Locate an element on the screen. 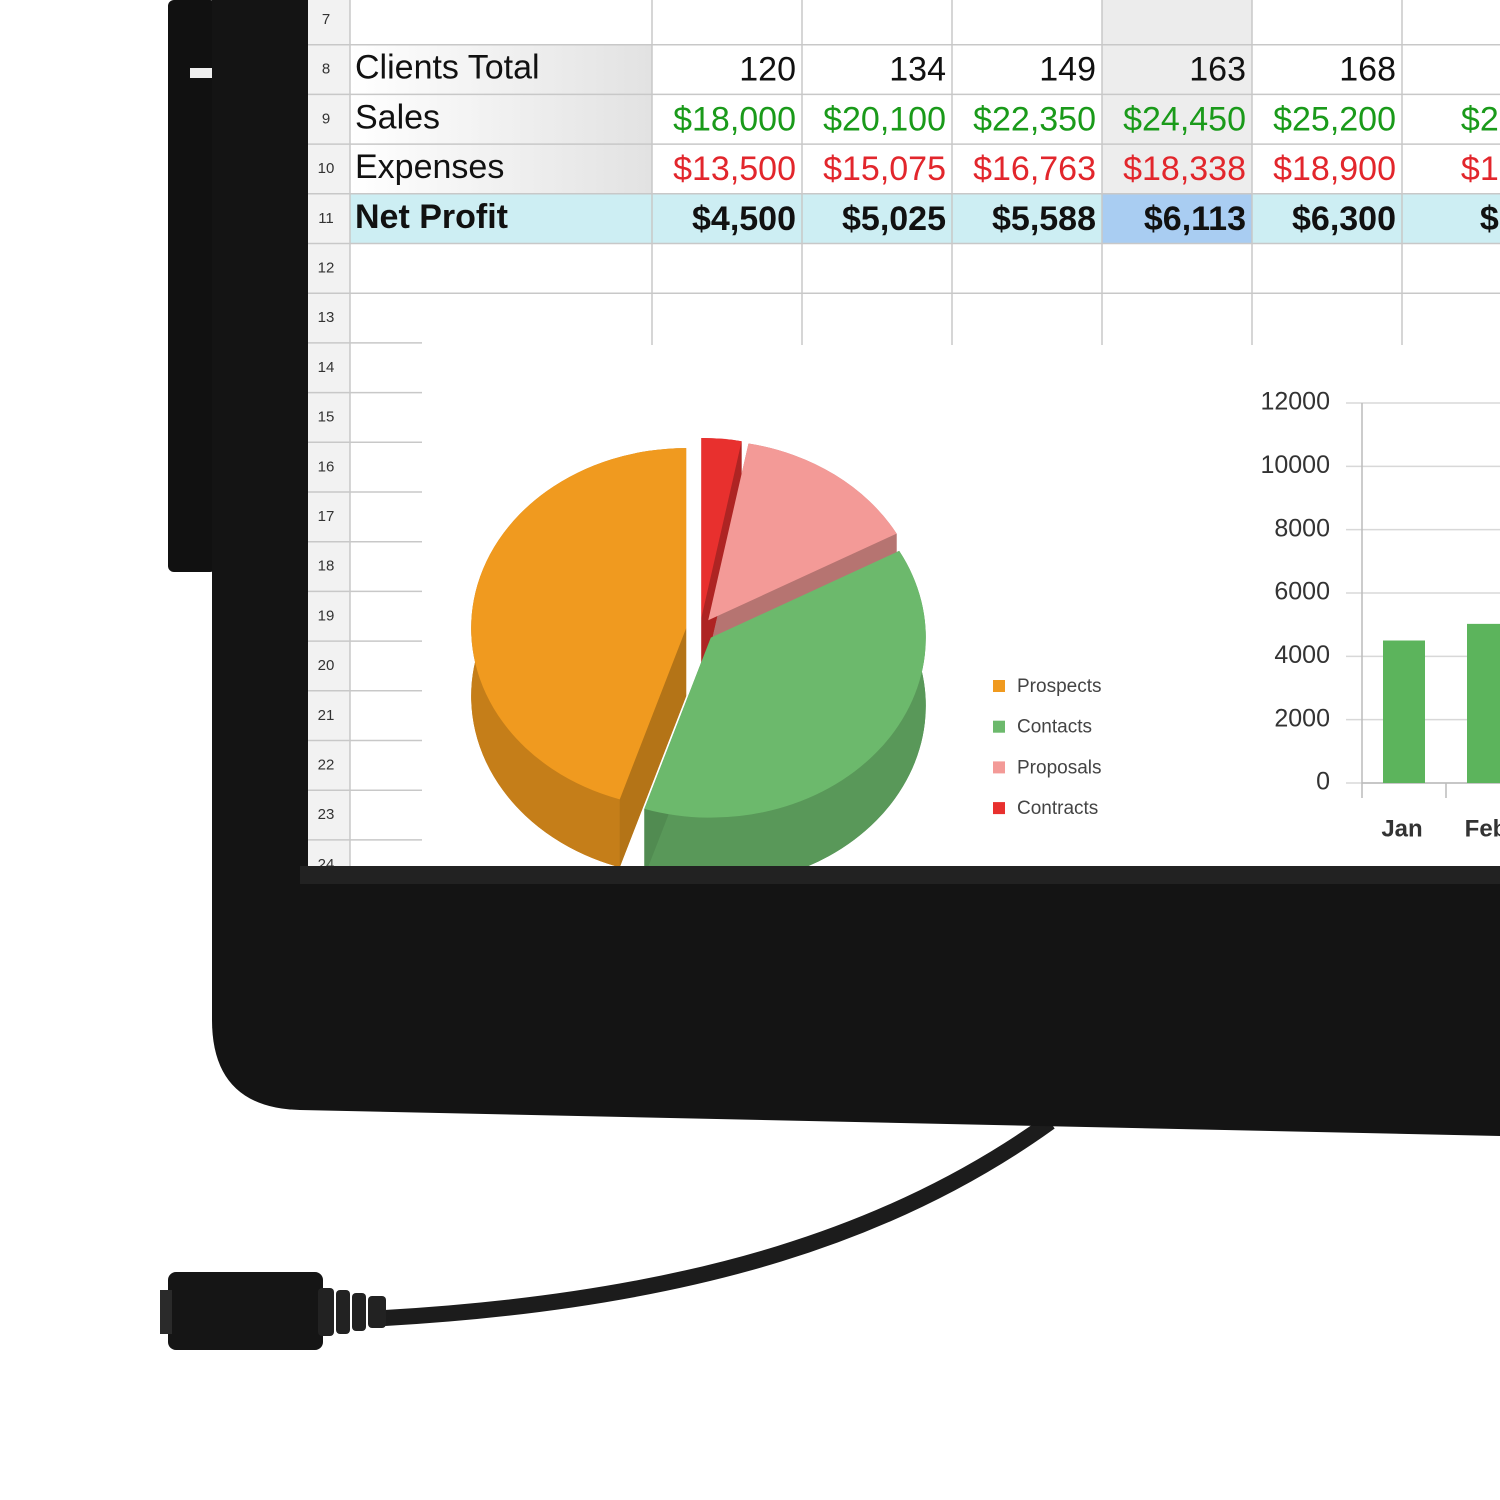  row-number: 10 is located at coordinates (326, 168).